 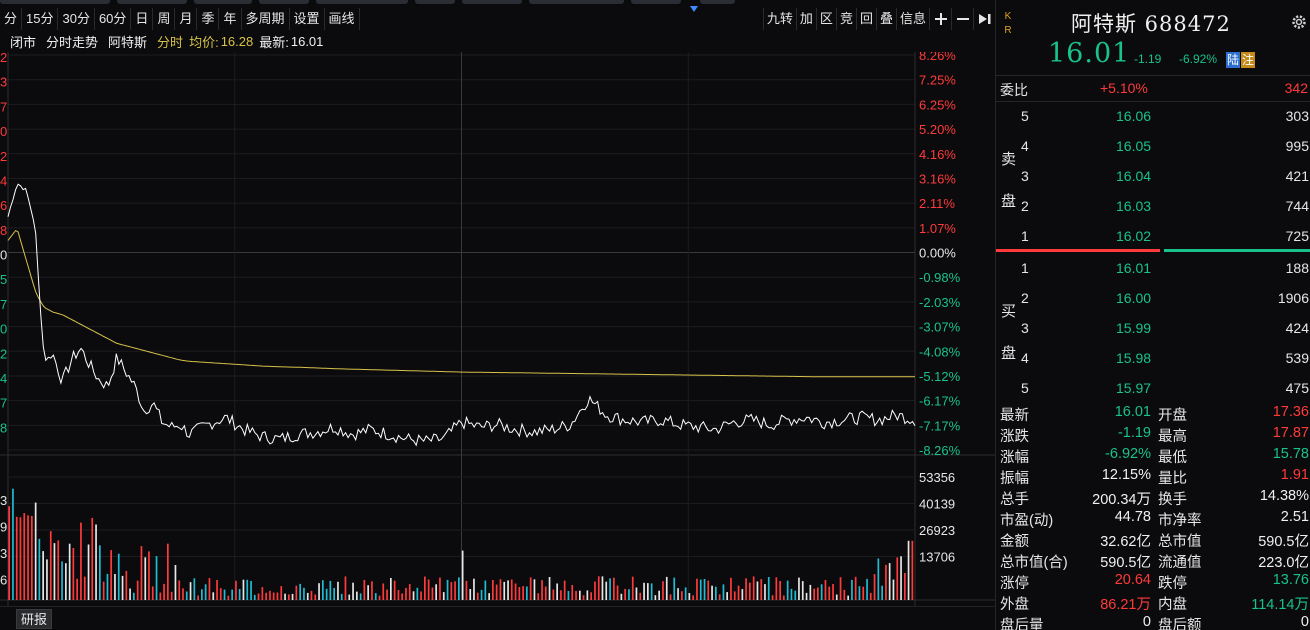 I want to click on sell-side-label: 盘, so click(x=1009, y=201).